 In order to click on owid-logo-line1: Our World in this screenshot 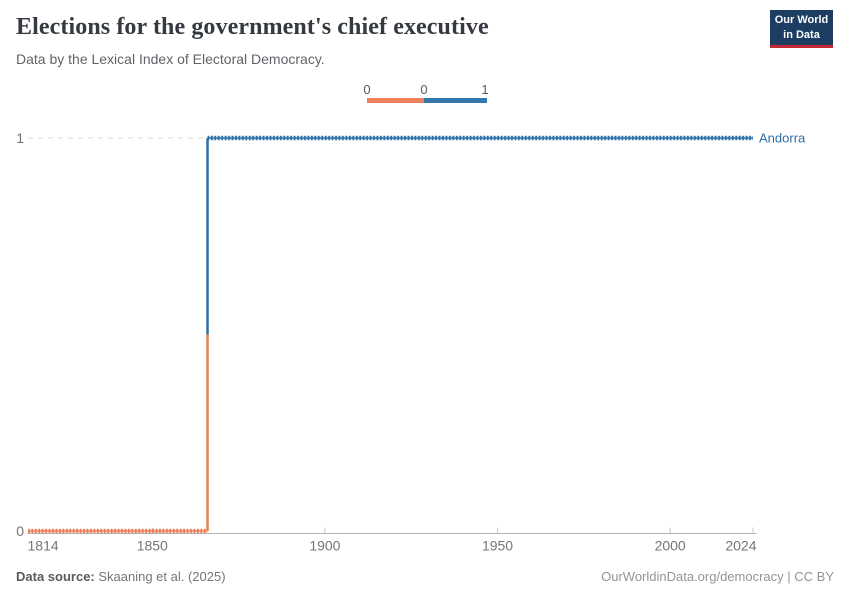, I will do `click(801, 20)`.